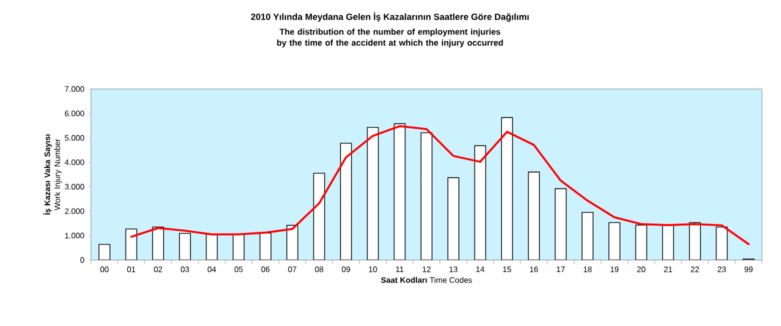 This screenshot has height=326, width=781. Describe the element at coordinates (390, 17) in the screenshot. I see `chart-title: 2010 Yılında Meydana Gelen İş Kazalarının Saatlere Göre Dağılımı` at that location.